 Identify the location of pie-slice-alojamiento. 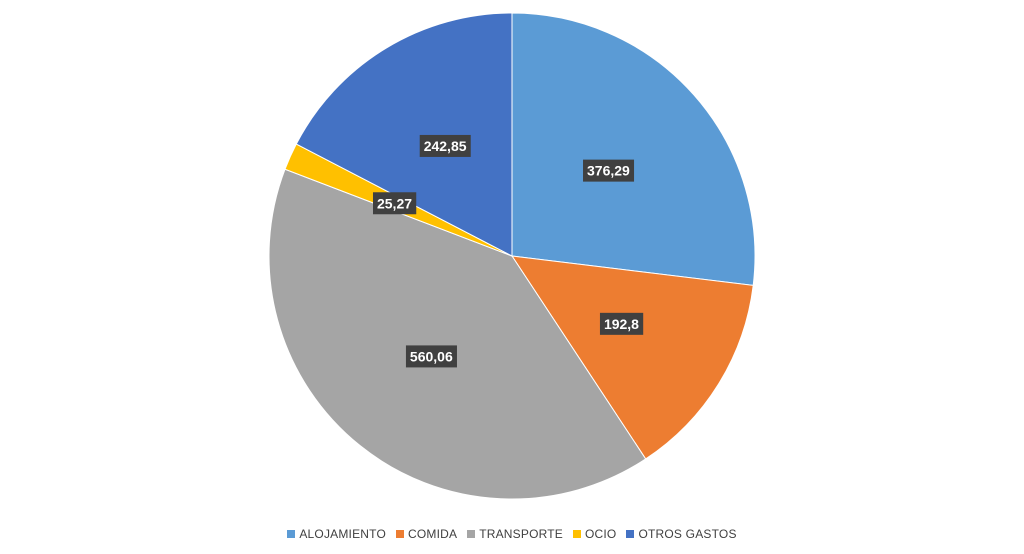
(633, 149).